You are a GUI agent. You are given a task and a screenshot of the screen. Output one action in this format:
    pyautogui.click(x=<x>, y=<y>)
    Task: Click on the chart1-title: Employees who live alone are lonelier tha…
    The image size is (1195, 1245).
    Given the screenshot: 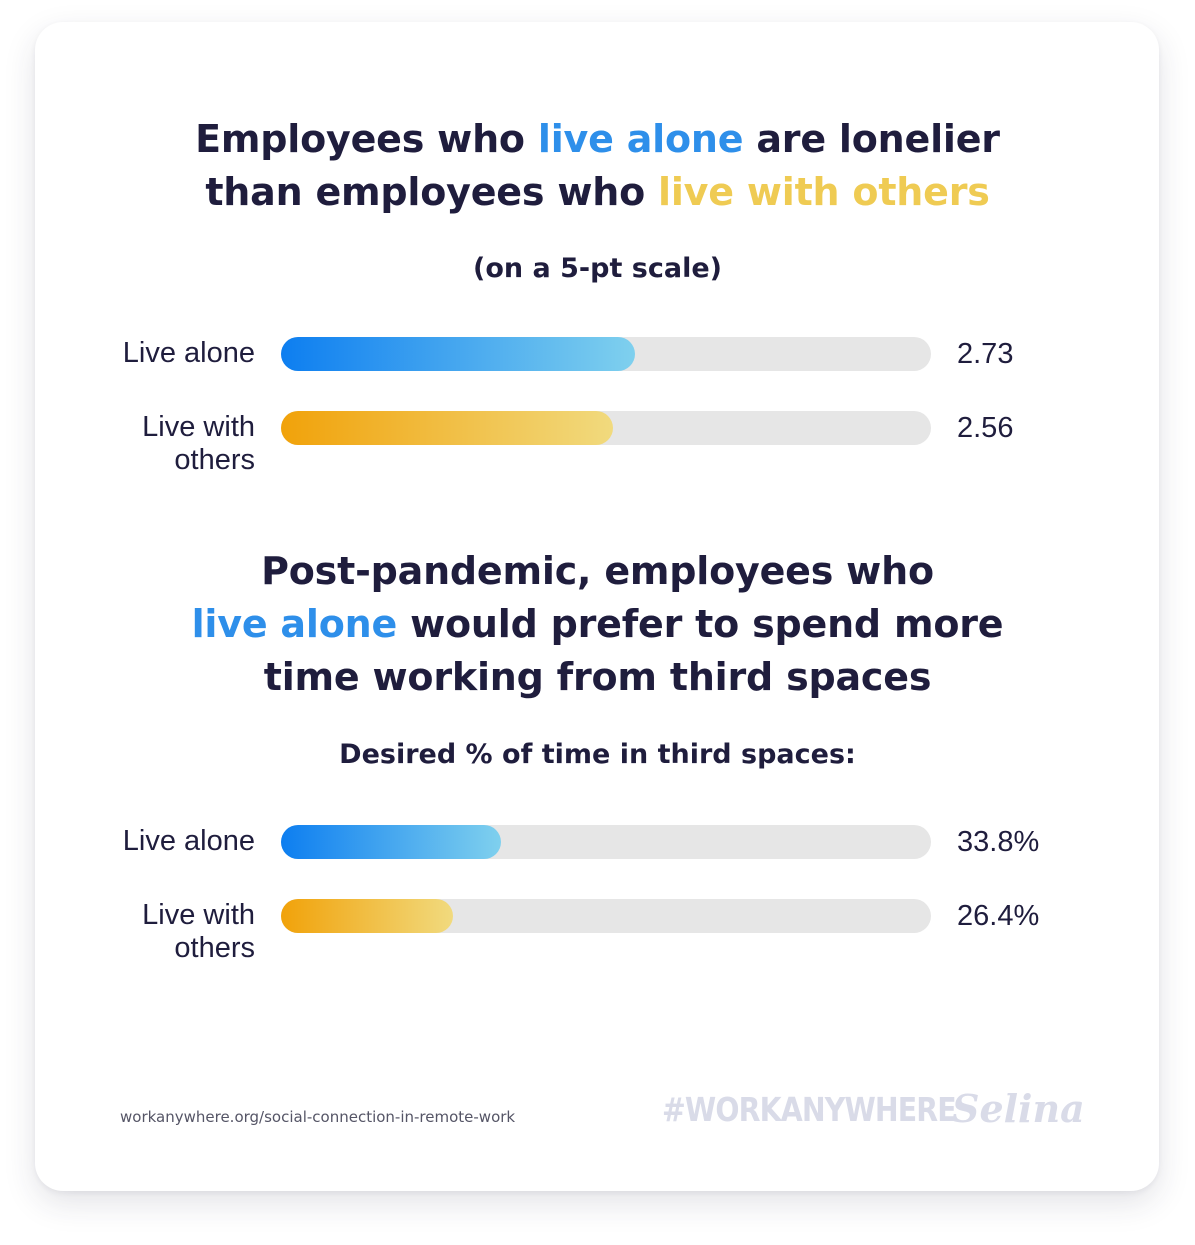 What is the action you would take?
    pyautogui.click(x=597, y=166)
    